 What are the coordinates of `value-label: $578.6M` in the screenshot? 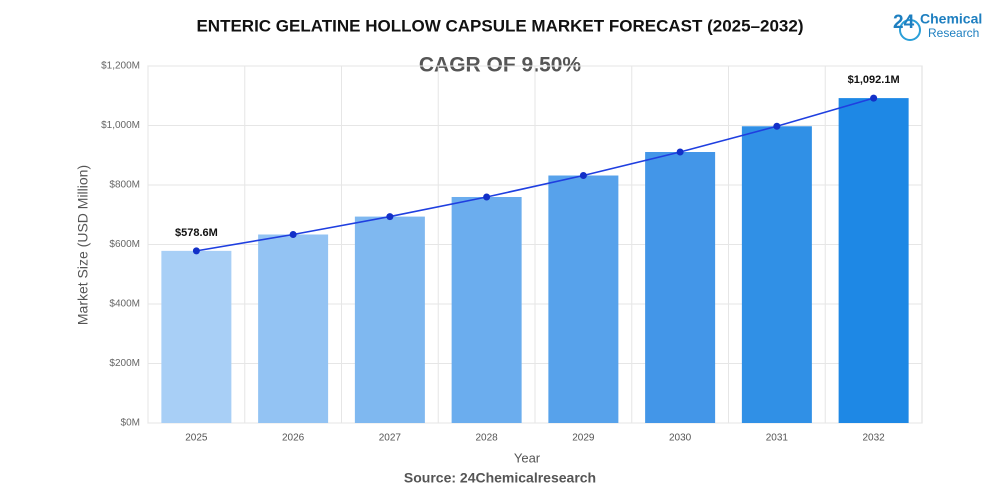 It's located at (196, 233).